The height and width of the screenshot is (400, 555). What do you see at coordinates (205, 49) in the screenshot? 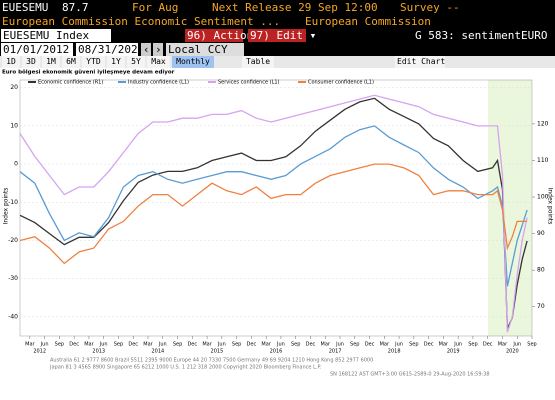
I see `currency: Local CCY` at bounding box center [205, 49].